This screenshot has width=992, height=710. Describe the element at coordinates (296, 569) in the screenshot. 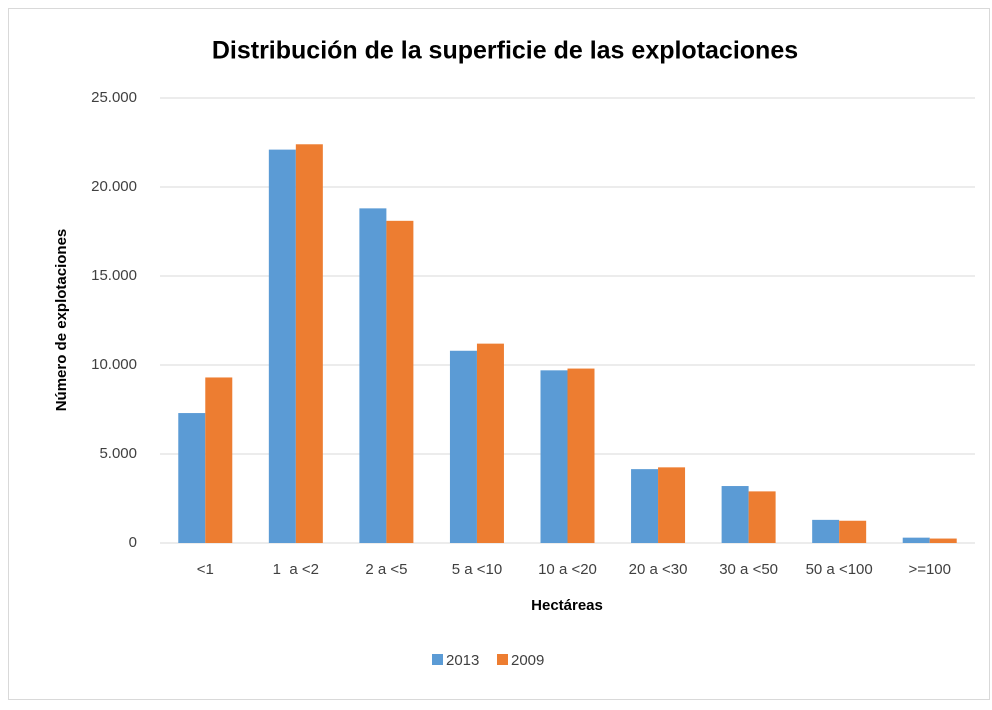

I see `x-tick-label: 1 a <2` at that location.